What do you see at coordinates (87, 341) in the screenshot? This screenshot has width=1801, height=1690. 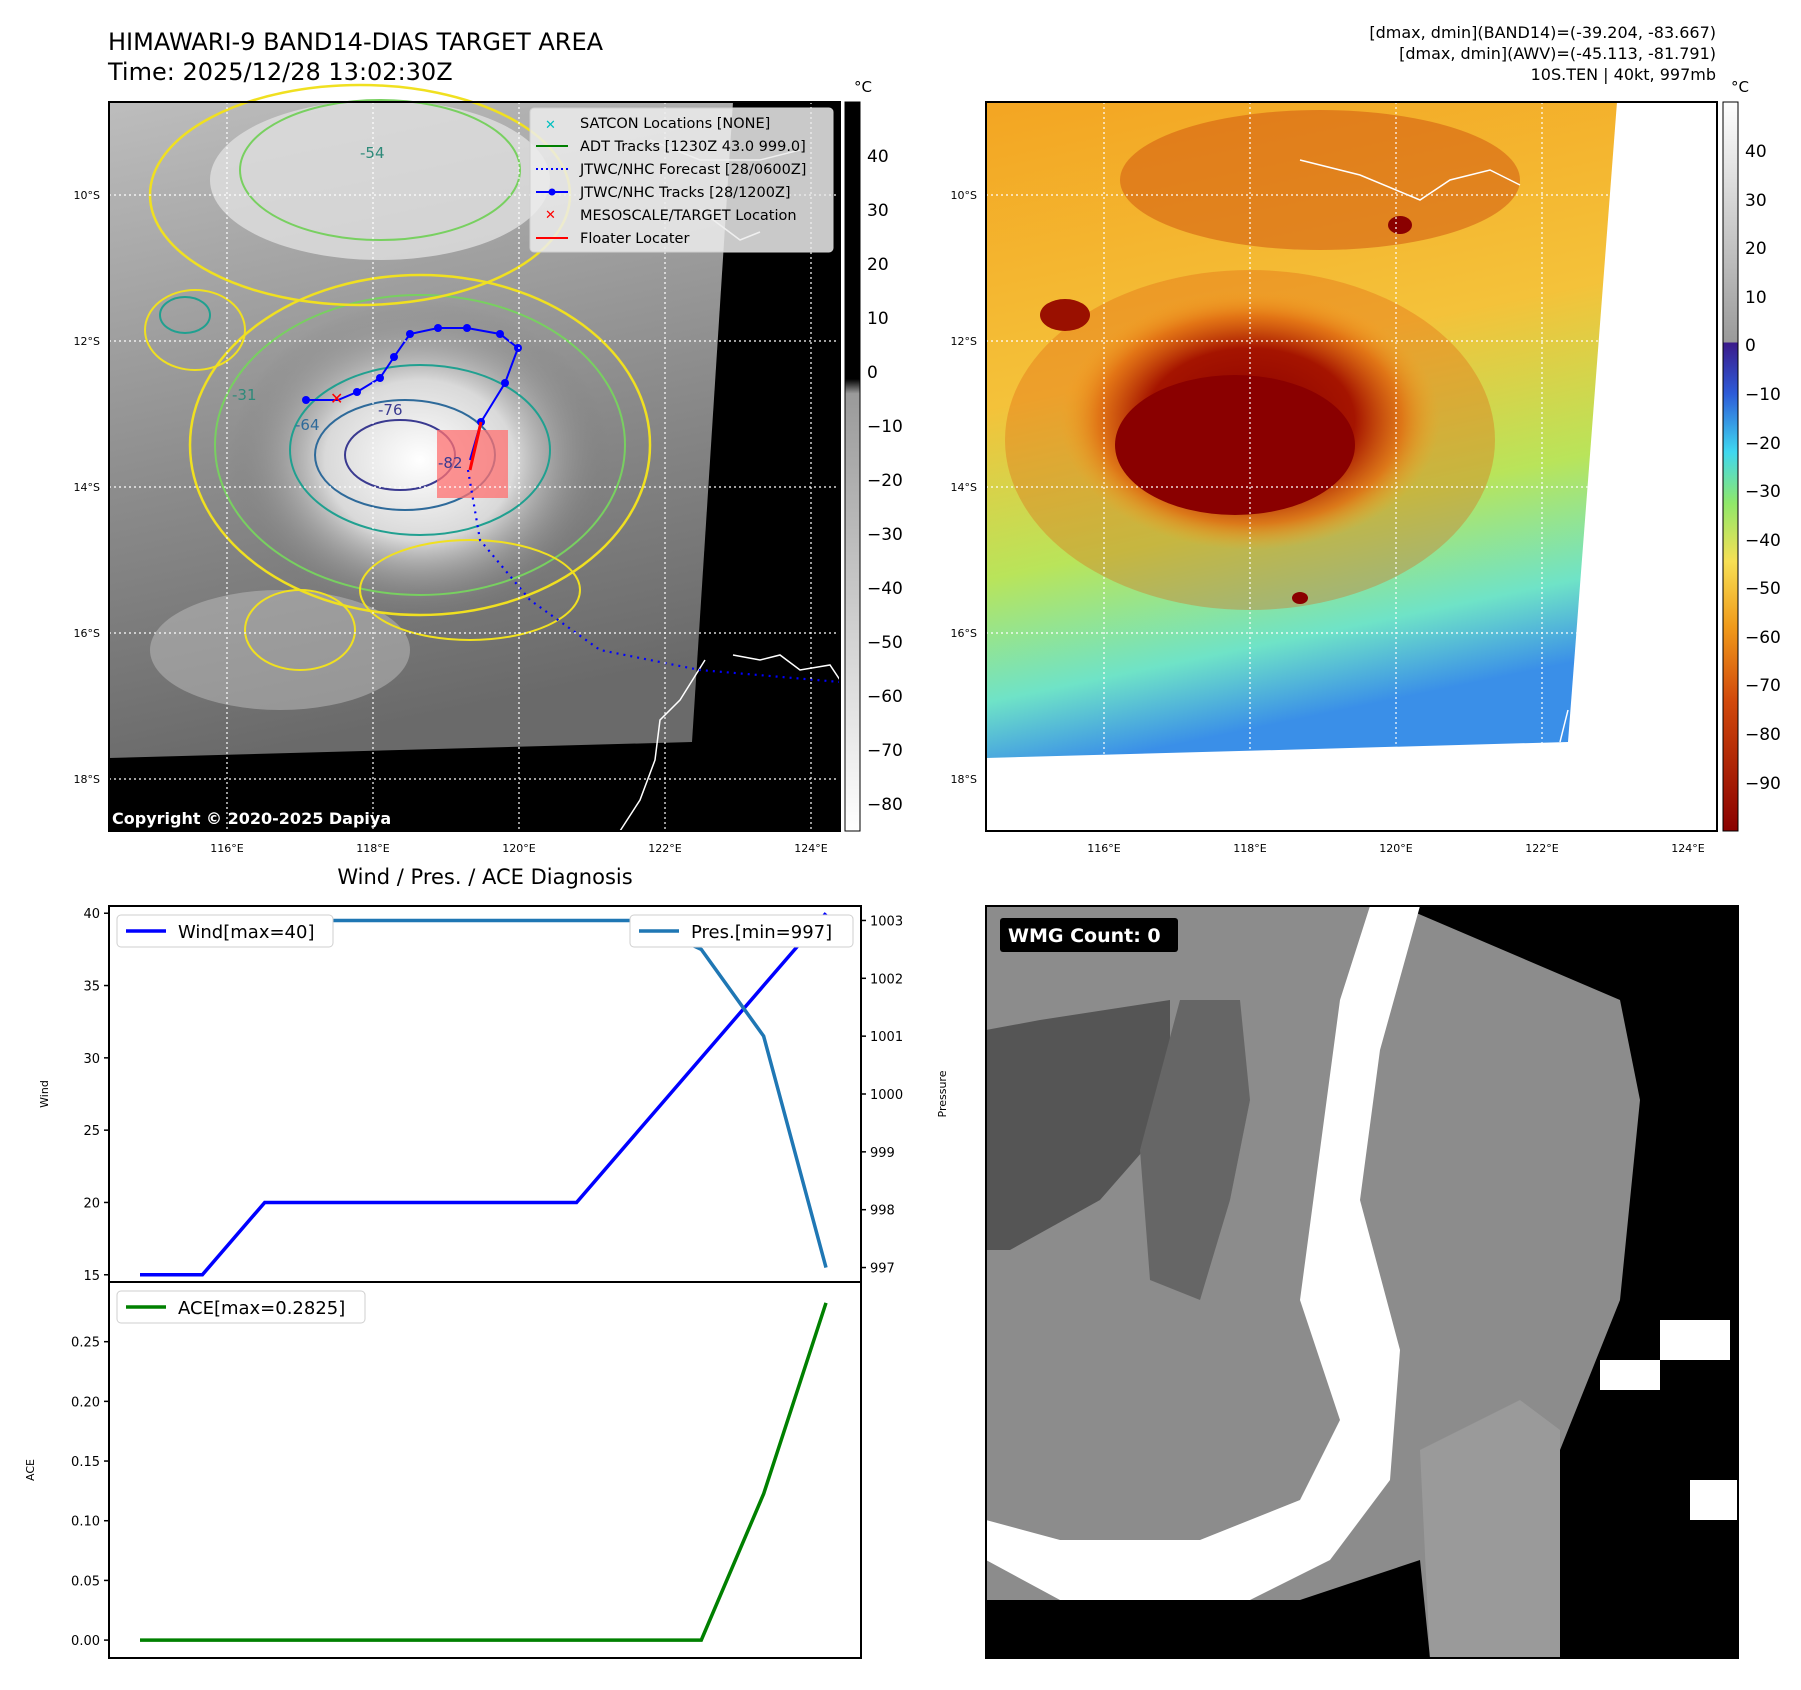 I see `lat-tick: 12°S` at bounding box center [87, 341].